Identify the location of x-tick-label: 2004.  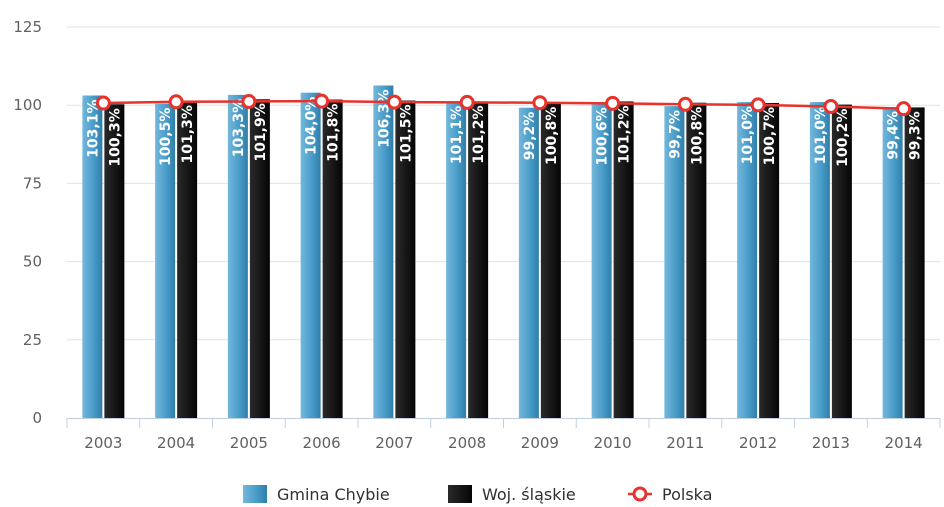
(176, 443).